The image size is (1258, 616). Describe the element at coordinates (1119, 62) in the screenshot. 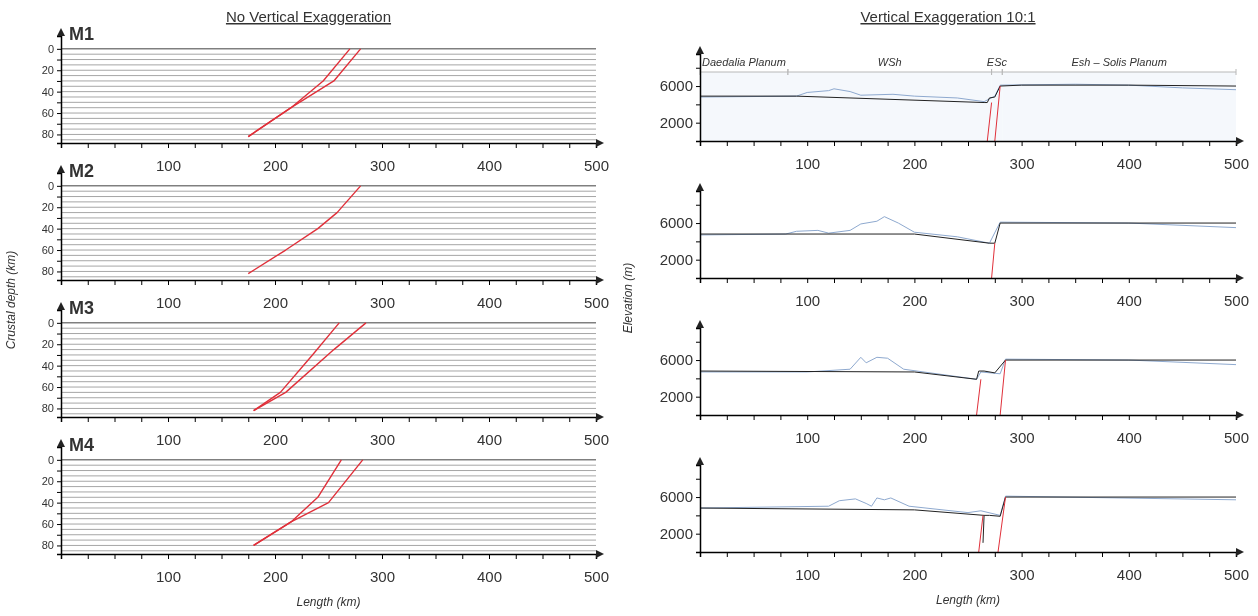

I see `band-label: Esh – Solis Planum` at that location.